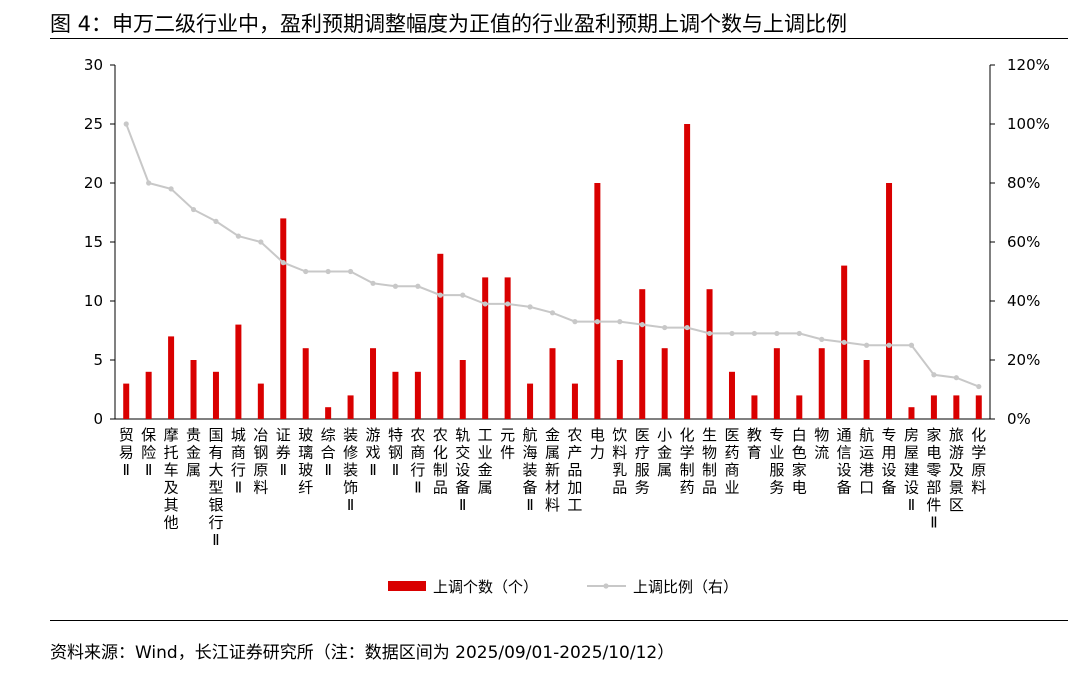 This screenshot has height=677, width=1080. What do you see at coordinates (93, 65) in the screenshot?
I see `y-left-tick-label: 30` at bounding box center [93, 65].